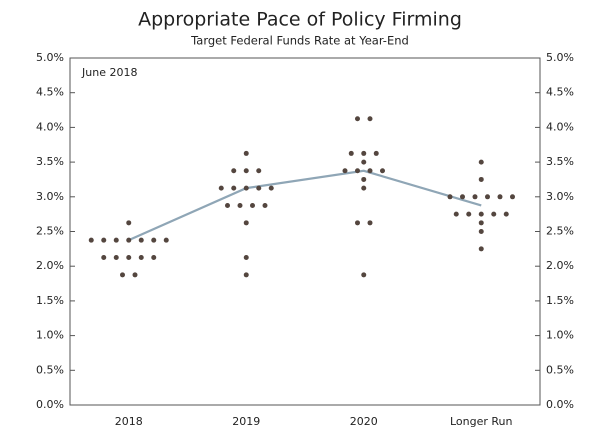  I want to click on y2-tick-label: 3.5%, so click(560, 161).